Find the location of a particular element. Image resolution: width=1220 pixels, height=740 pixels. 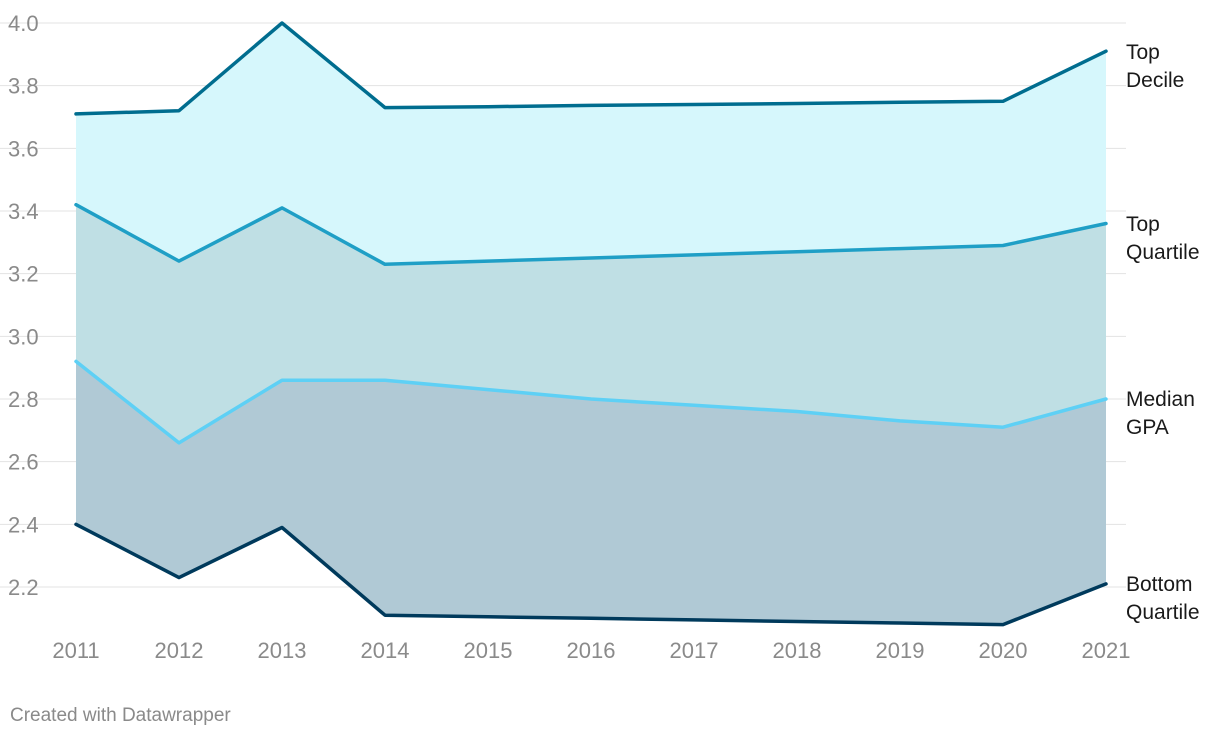

y-tick-label: 3.4 is located at coordinates (23, 211).